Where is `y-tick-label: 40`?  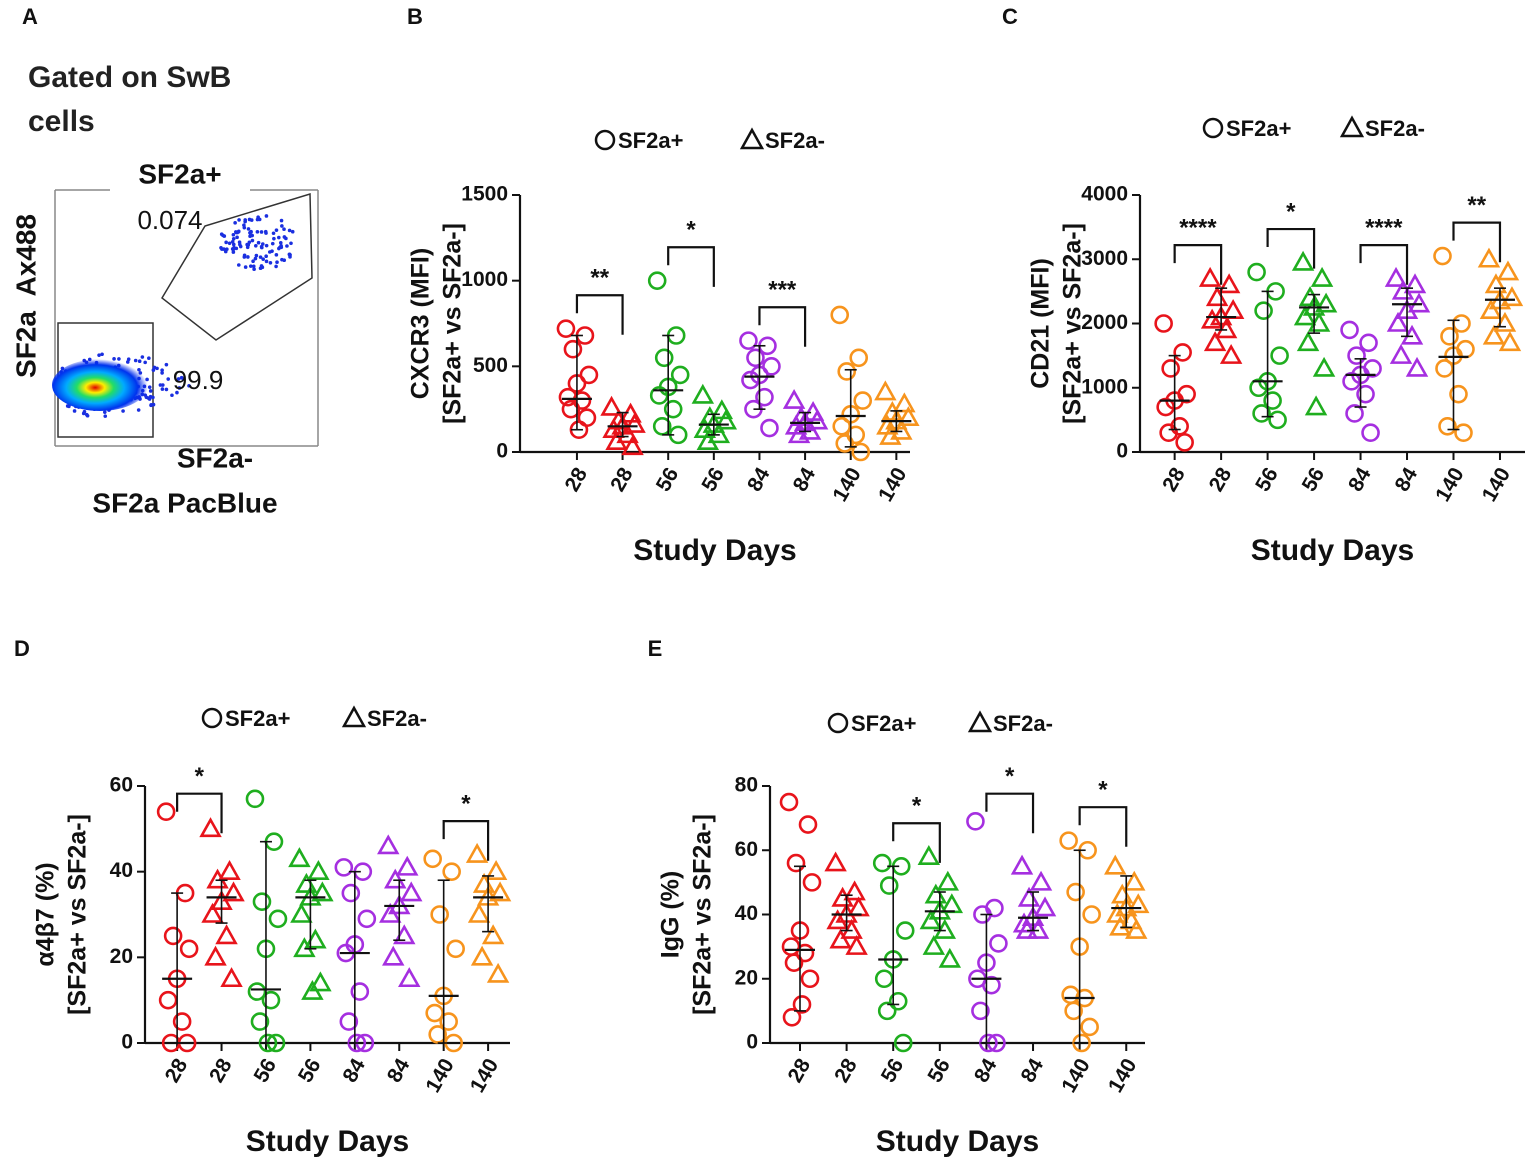
y-tick-label: 40 is located at coordinates (121, 870).